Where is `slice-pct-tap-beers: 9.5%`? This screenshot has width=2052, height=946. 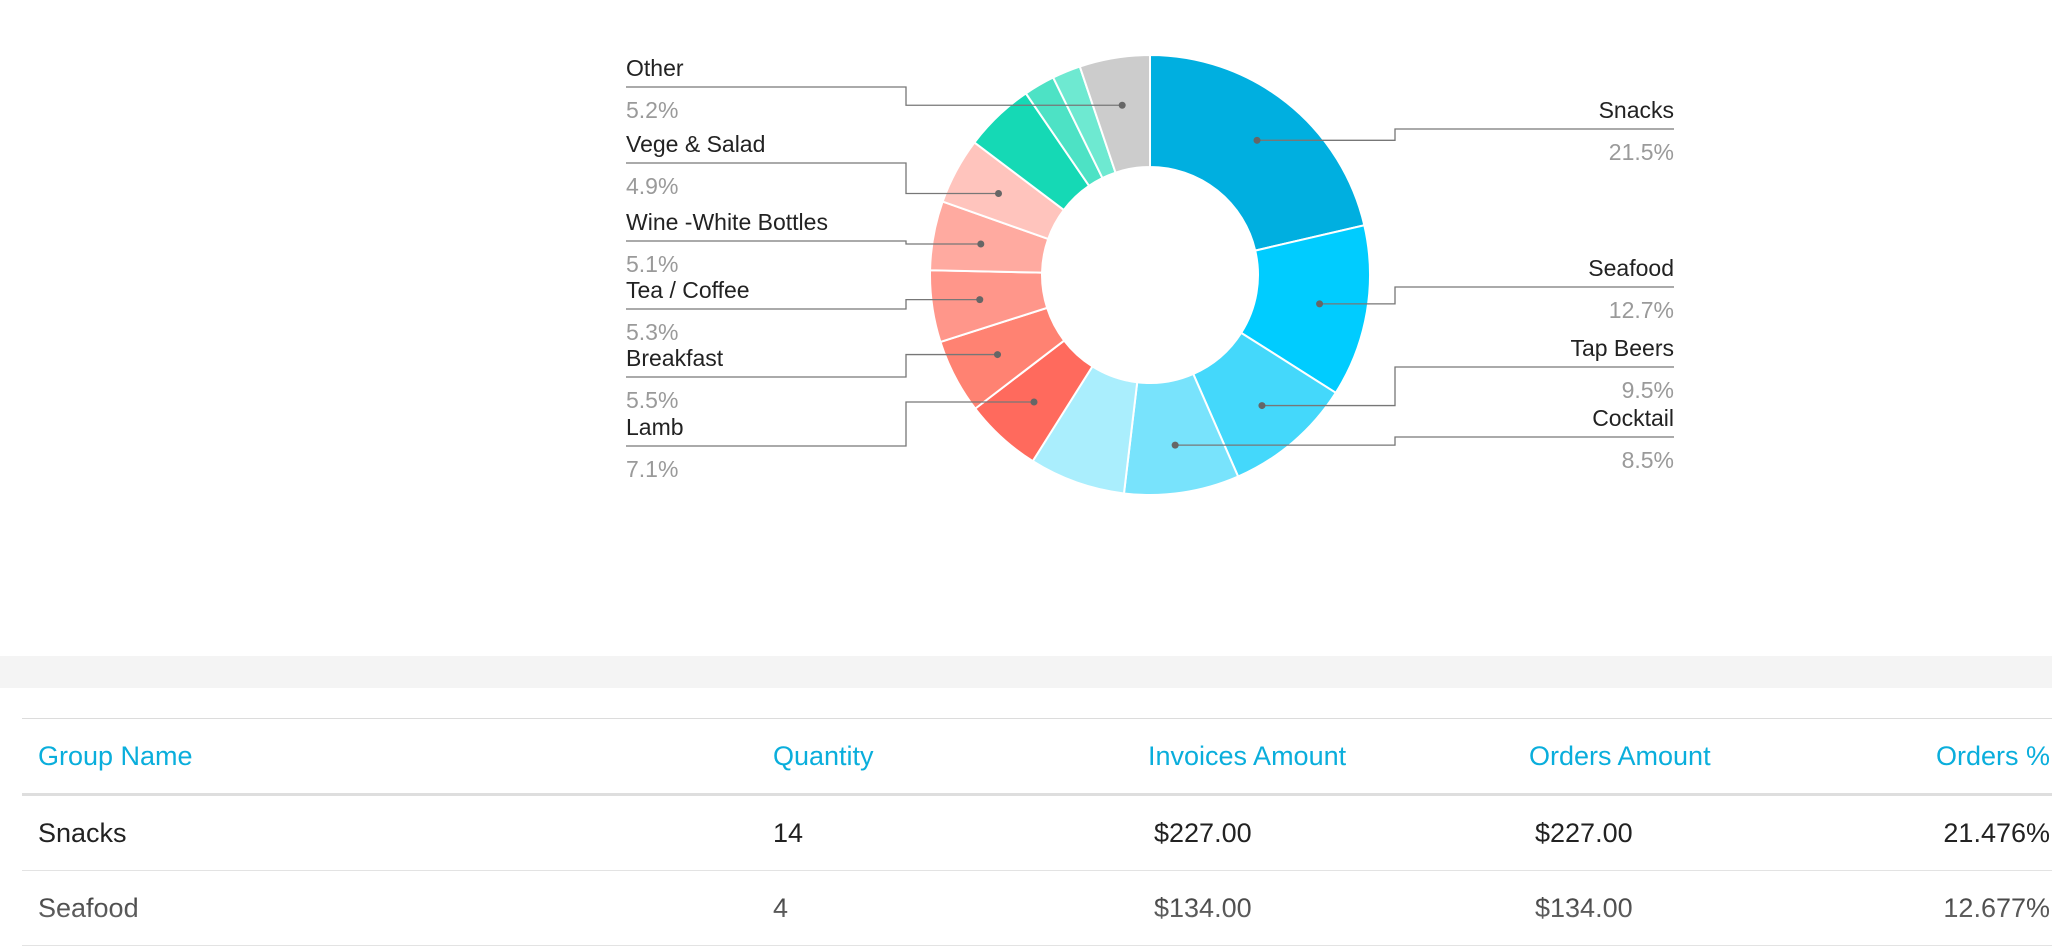
slice-pct-tap-beers: 9.5% is located at coordinates (1648, 390).